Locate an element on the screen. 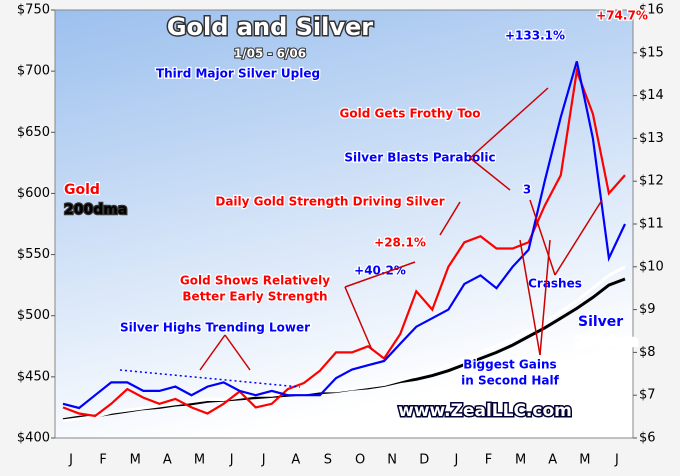 This screenshot has height=476, width=680. annotation: Gold Shows Relatively is located at coordinates (255, 281).